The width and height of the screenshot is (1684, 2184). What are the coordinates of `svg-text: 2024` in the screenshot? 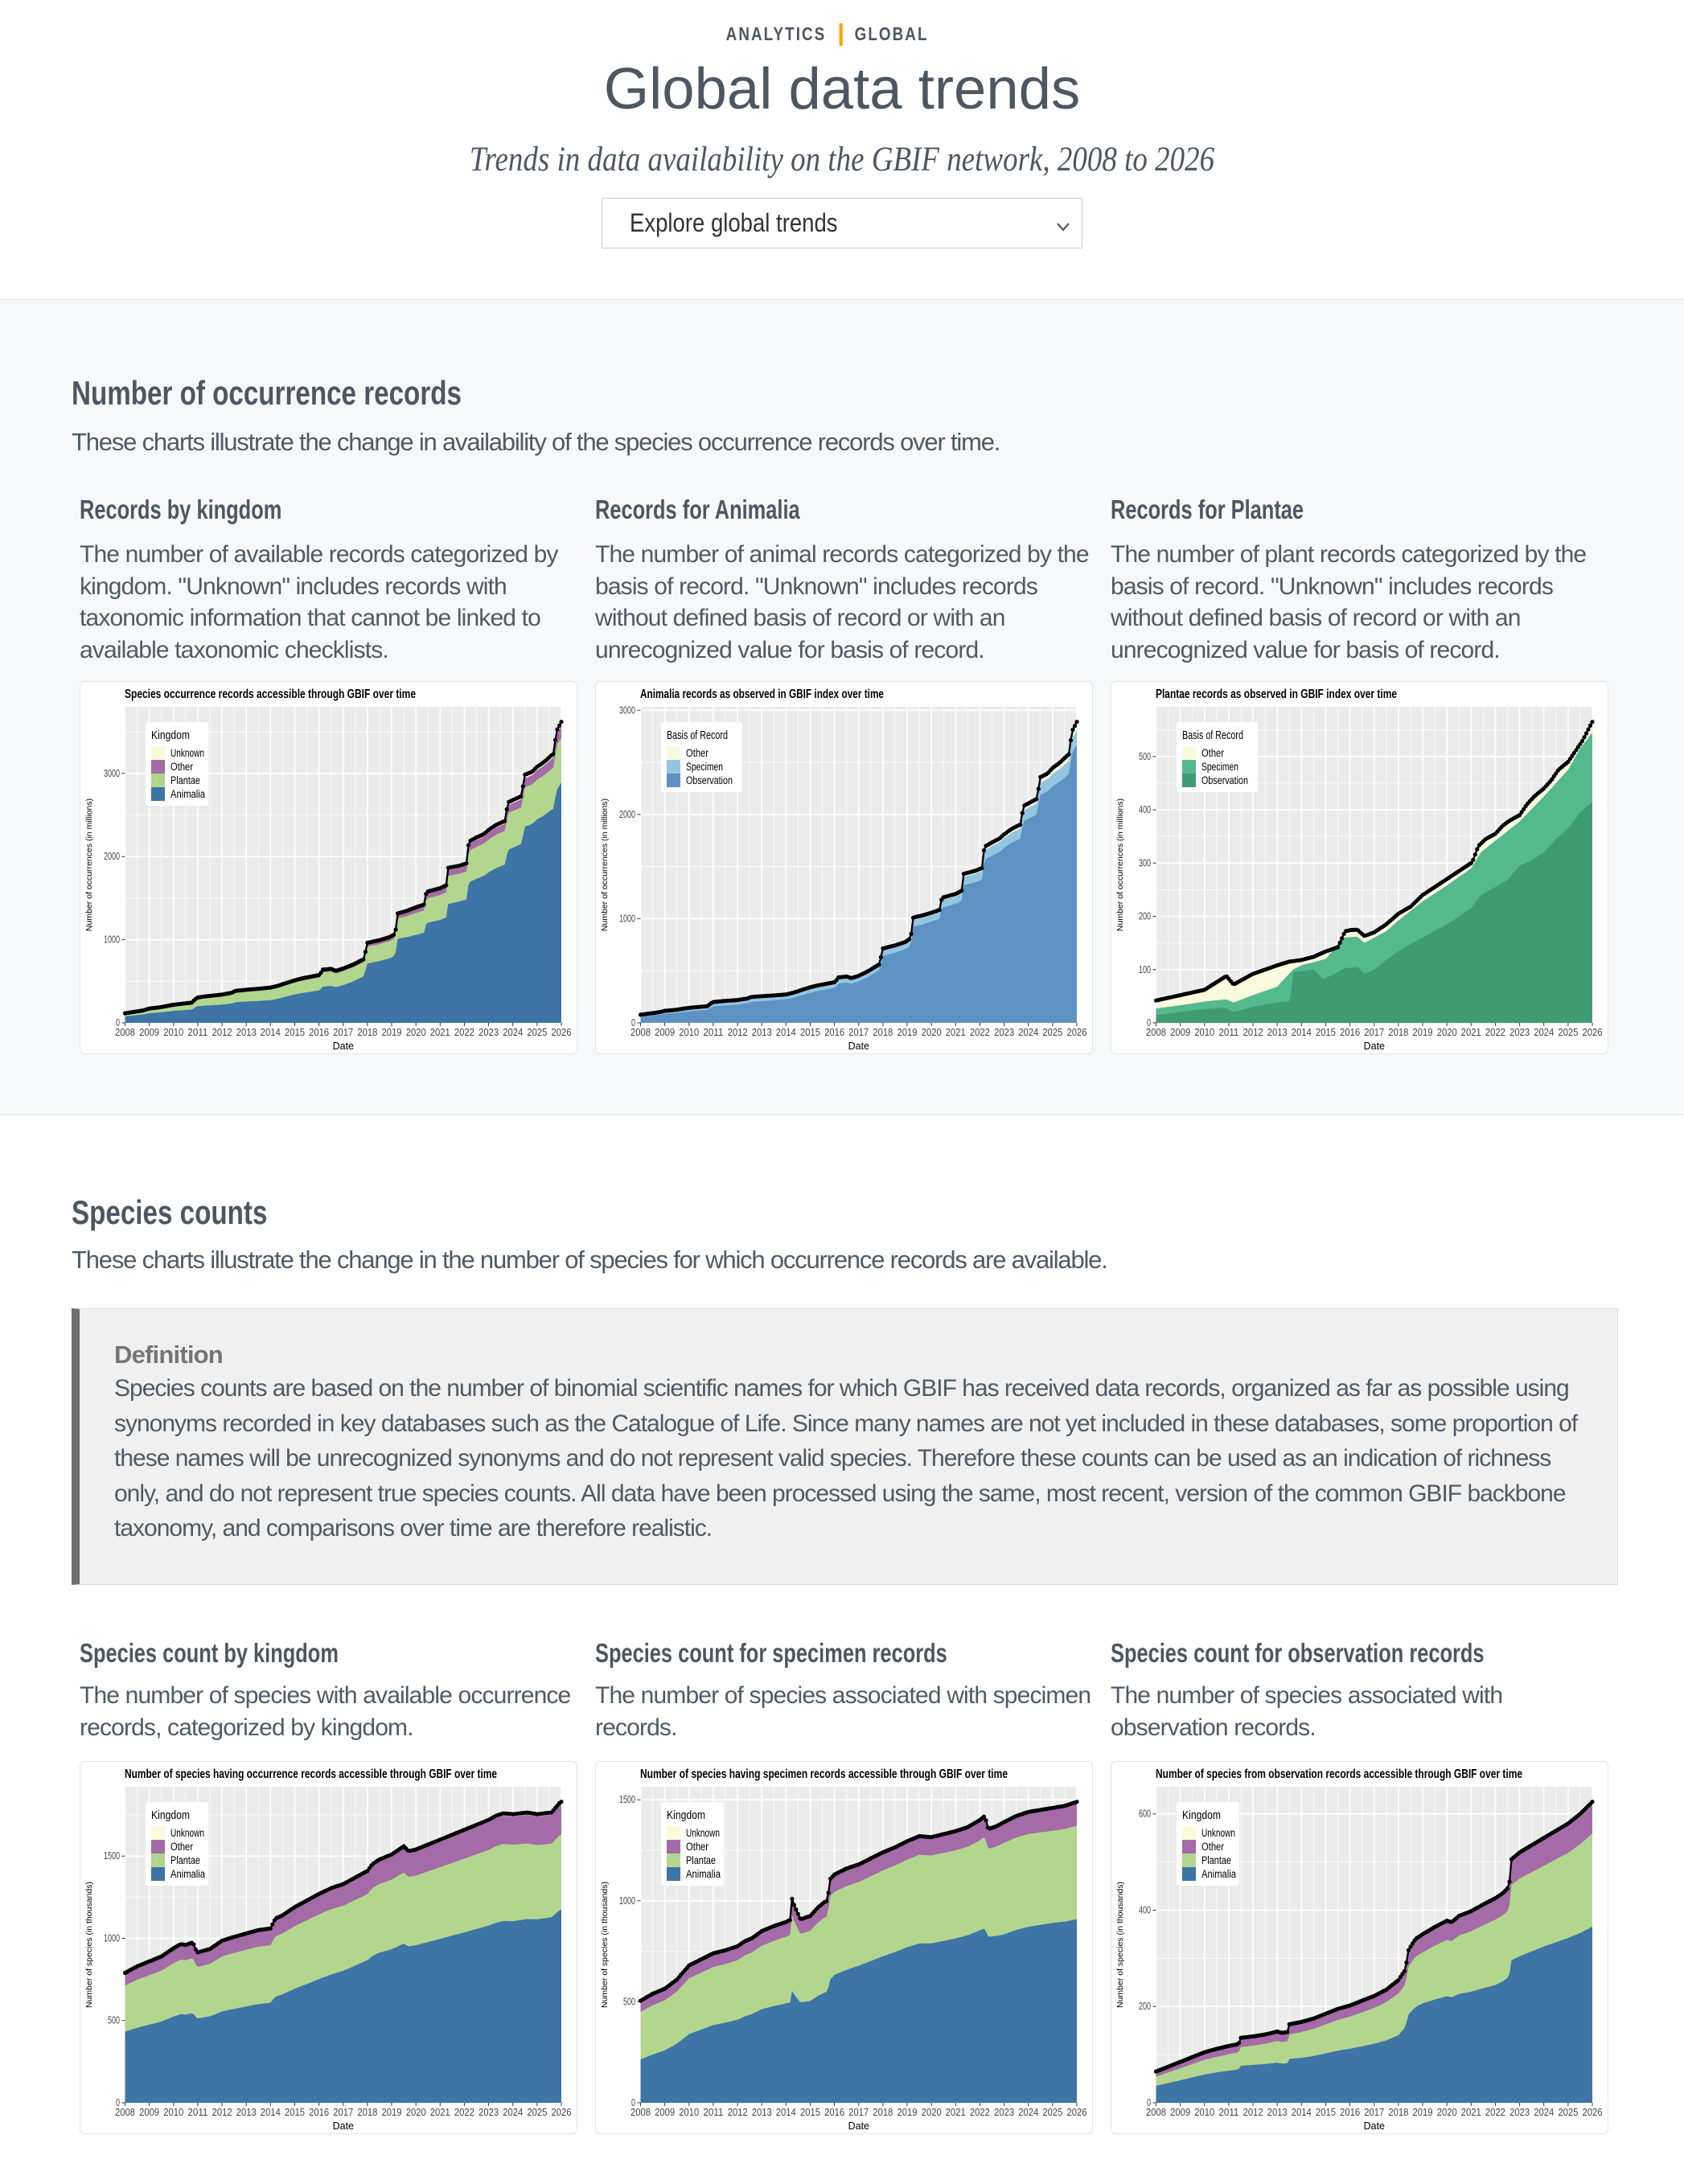 It's located at (1544, 2112).